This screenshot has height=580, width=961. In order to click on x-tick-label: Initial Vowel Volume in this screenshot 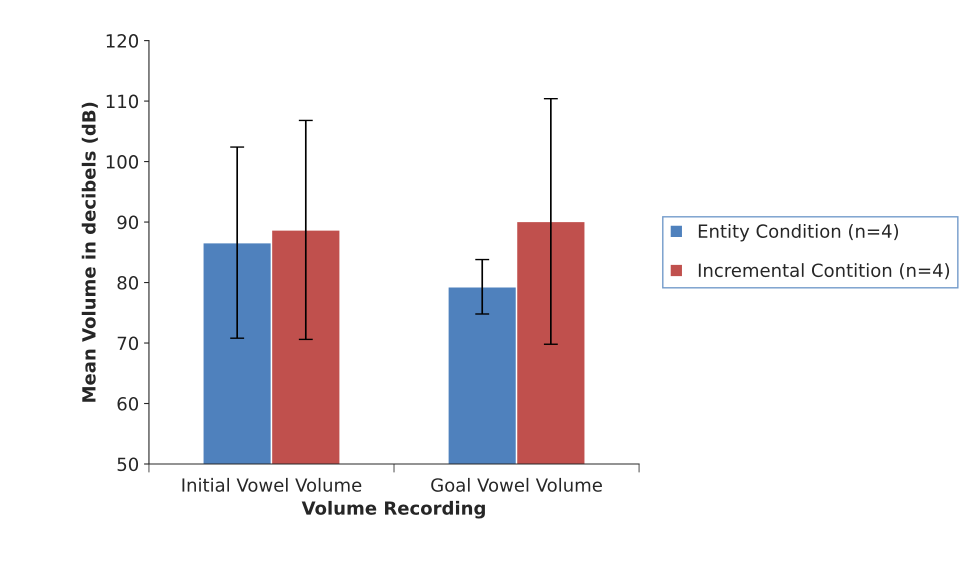, I will do `click(272, 485)`.